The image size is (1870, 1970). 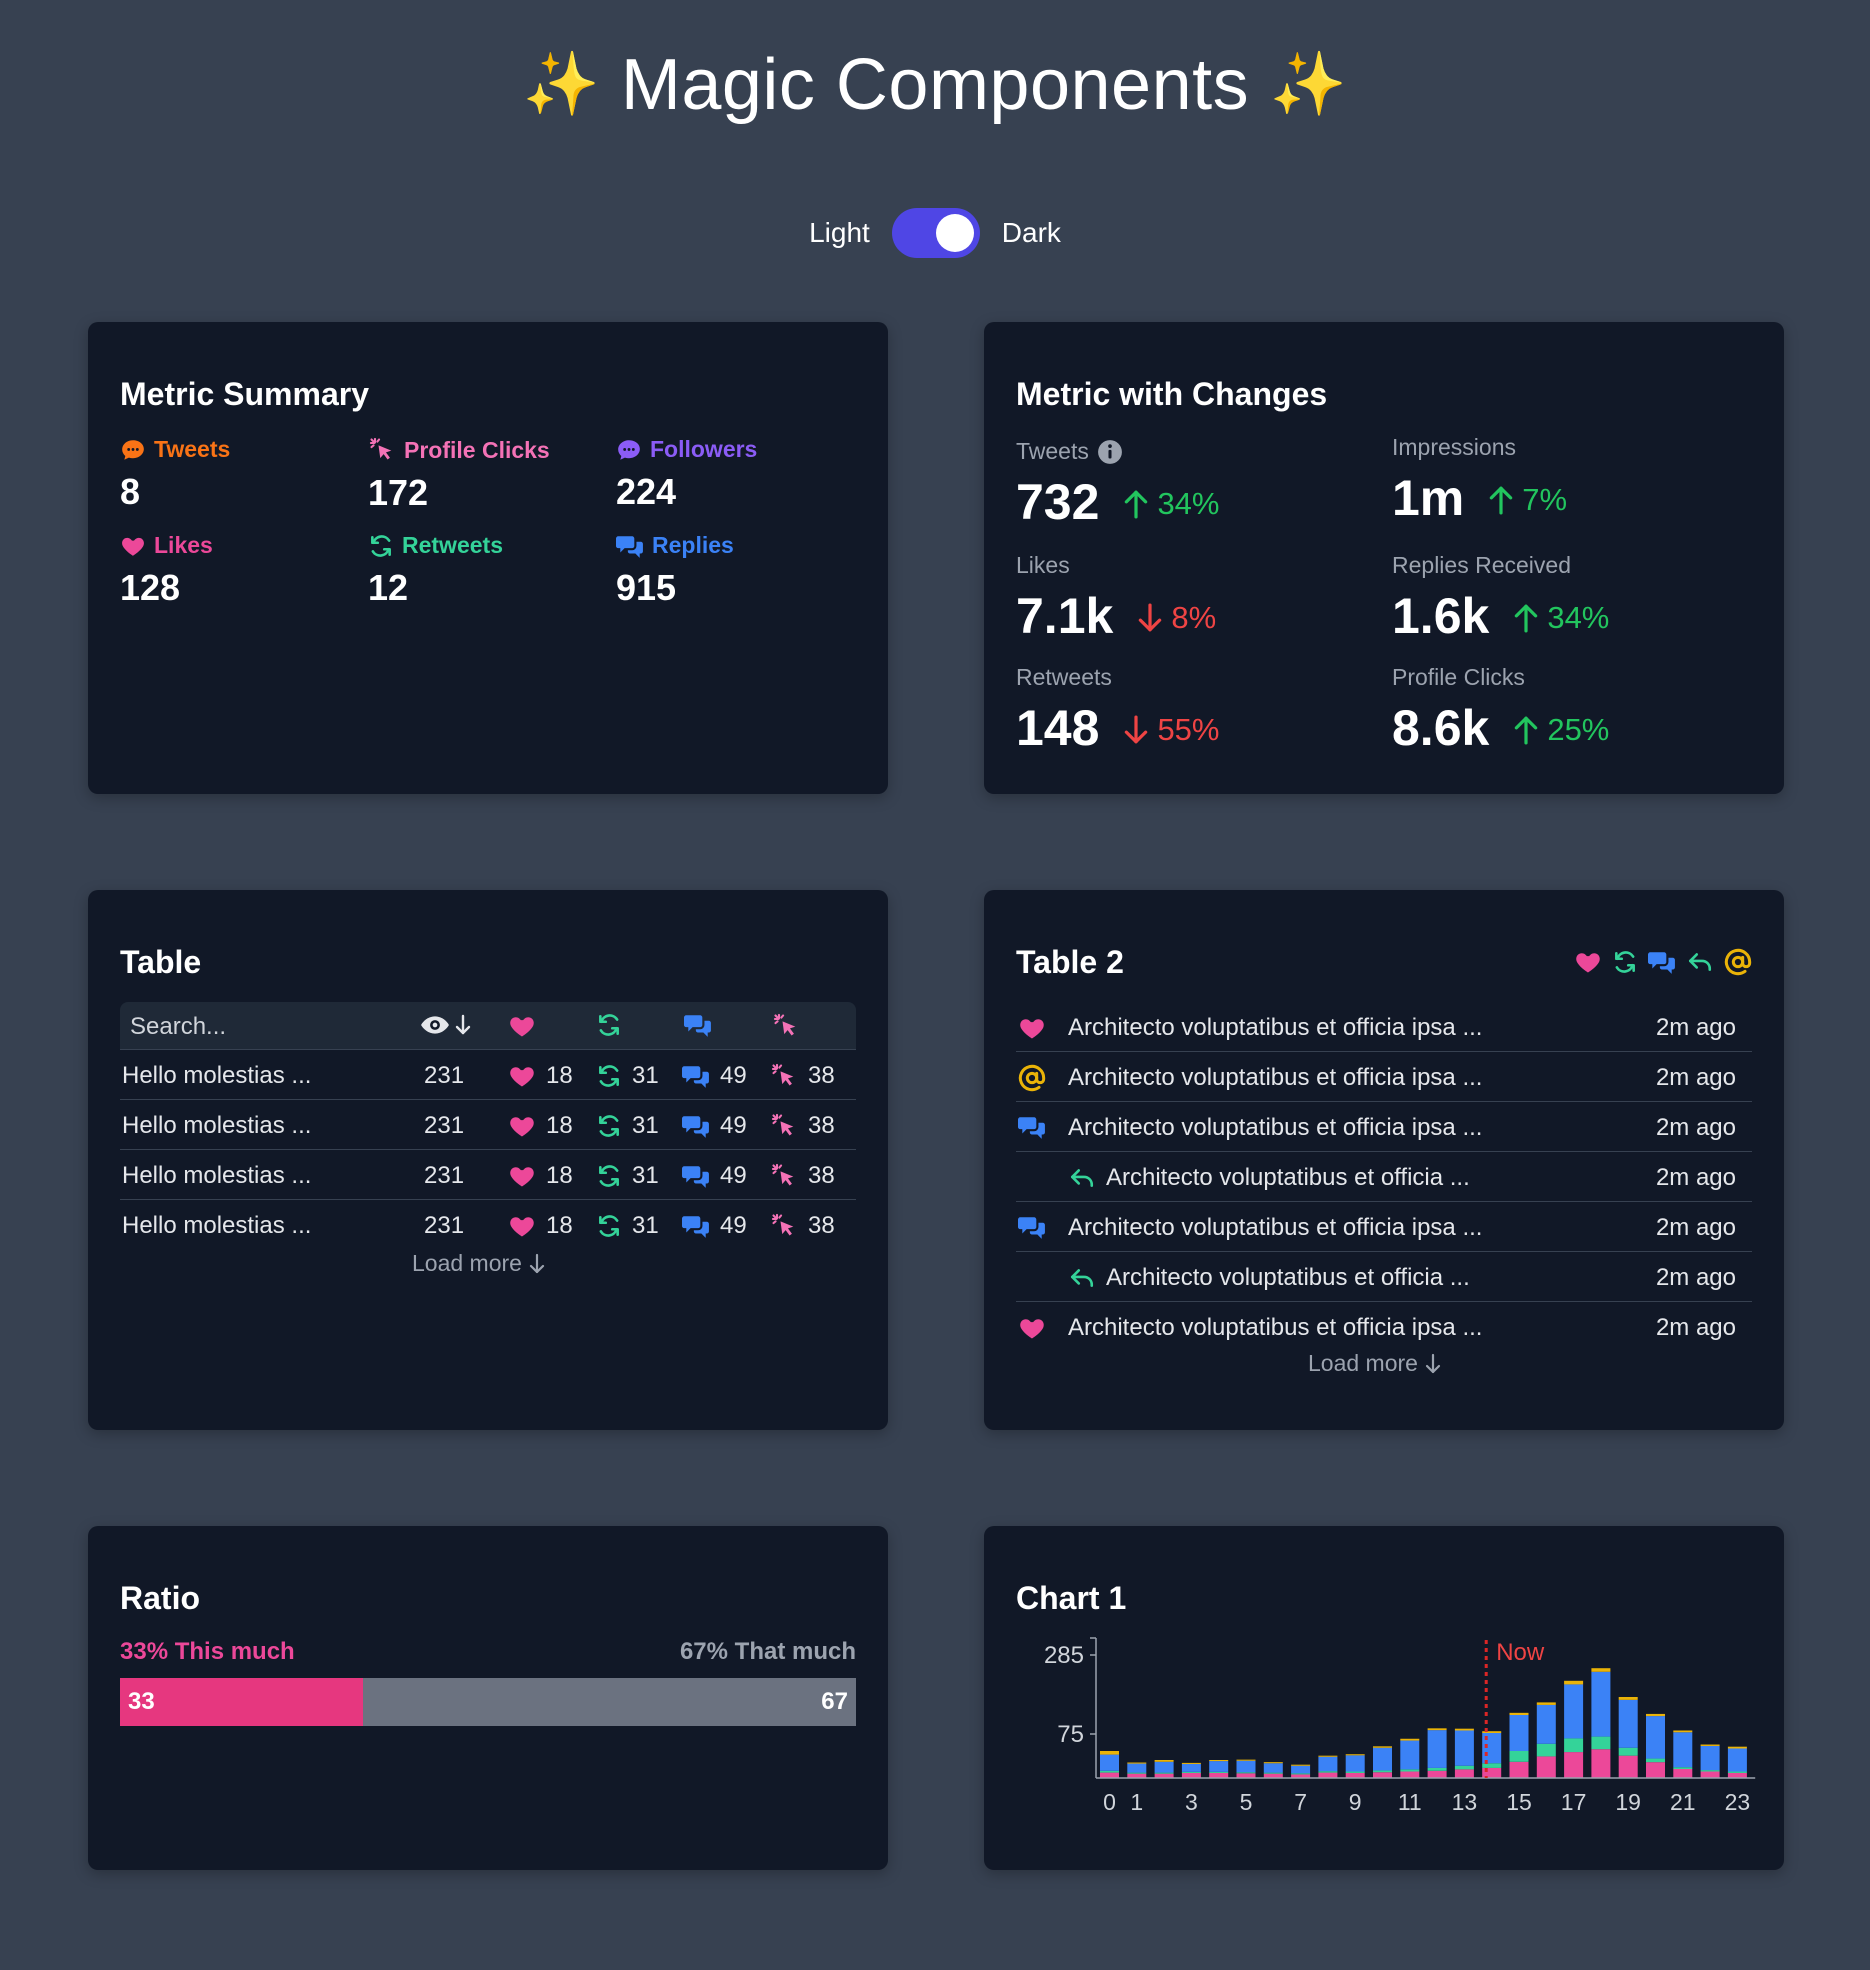 I want to click on ratio-segment-a: 33, so click(x=241, y=1702).